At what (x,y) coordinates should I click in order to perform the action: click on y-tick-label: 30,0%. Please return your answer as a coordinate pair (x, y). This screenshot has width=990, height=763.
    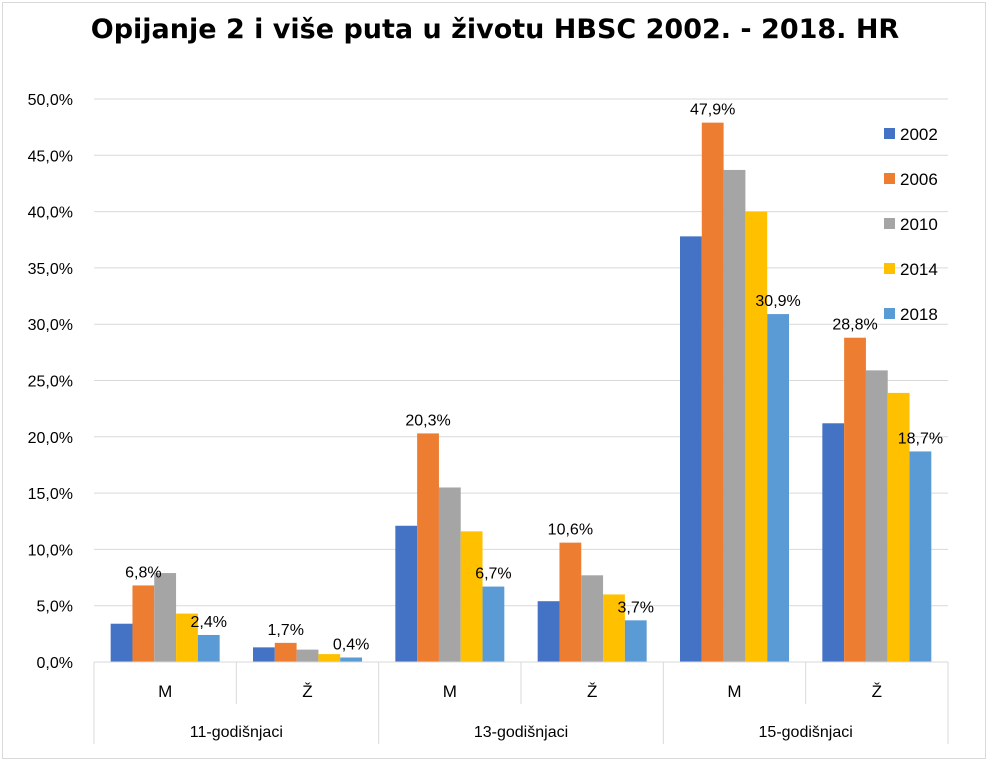
    Looking at the image, I should click on (50, 325).